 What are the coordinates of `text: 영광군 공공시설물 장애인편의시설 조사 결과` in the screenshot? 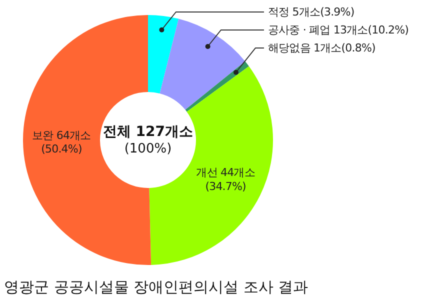 It's located at (156, 287).